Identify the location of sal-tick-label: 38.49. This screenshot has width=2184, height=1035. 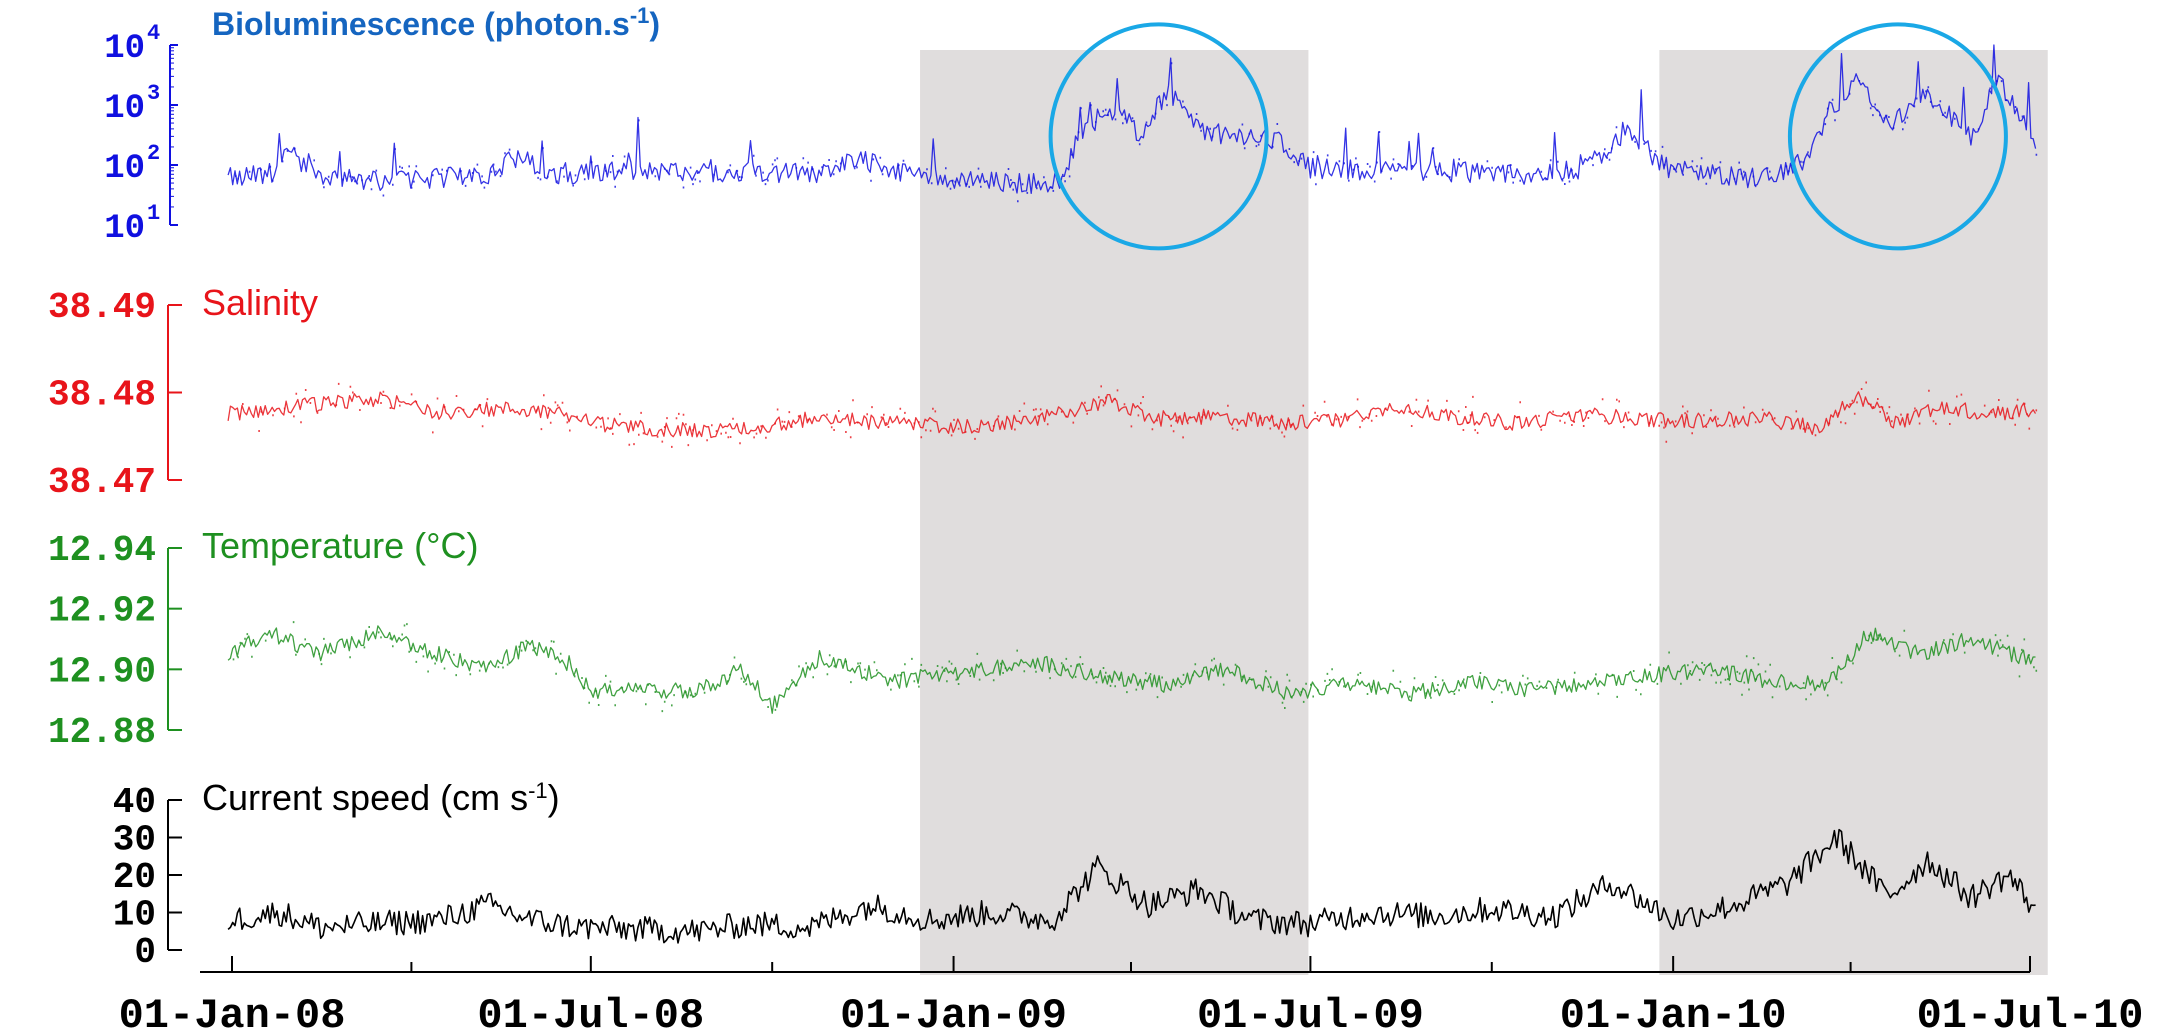
(102, 307).